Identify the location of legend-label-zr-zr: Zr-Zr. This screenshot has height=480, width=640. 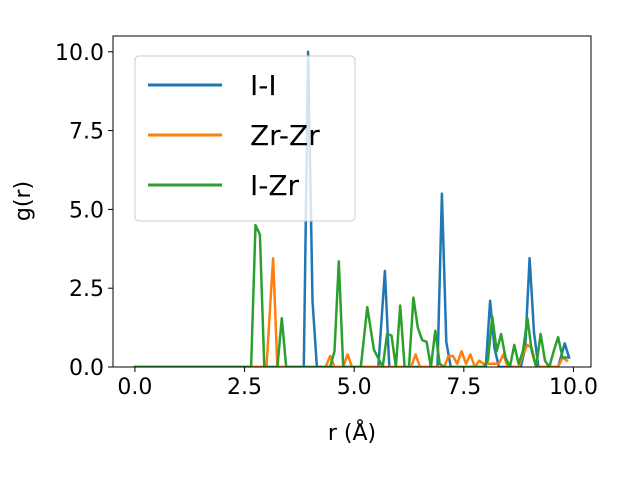
(285, 135).